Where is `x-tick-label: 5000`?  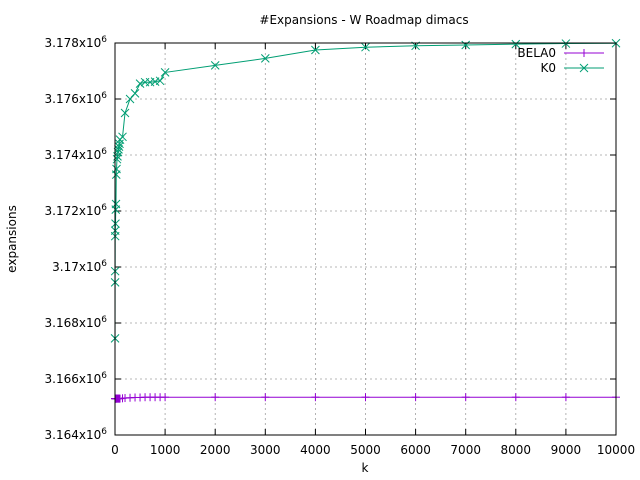
x-tick-label: 5000 is located at coordinates (365, 450).